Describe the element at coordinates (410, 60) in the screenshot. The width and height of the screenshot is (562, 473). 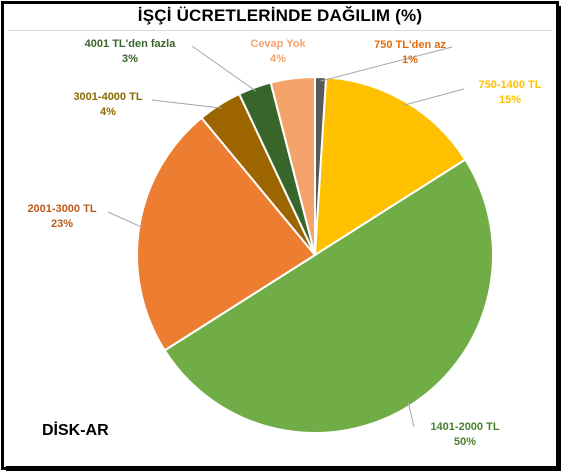
I see `slice-value-label: 1%` at that location.